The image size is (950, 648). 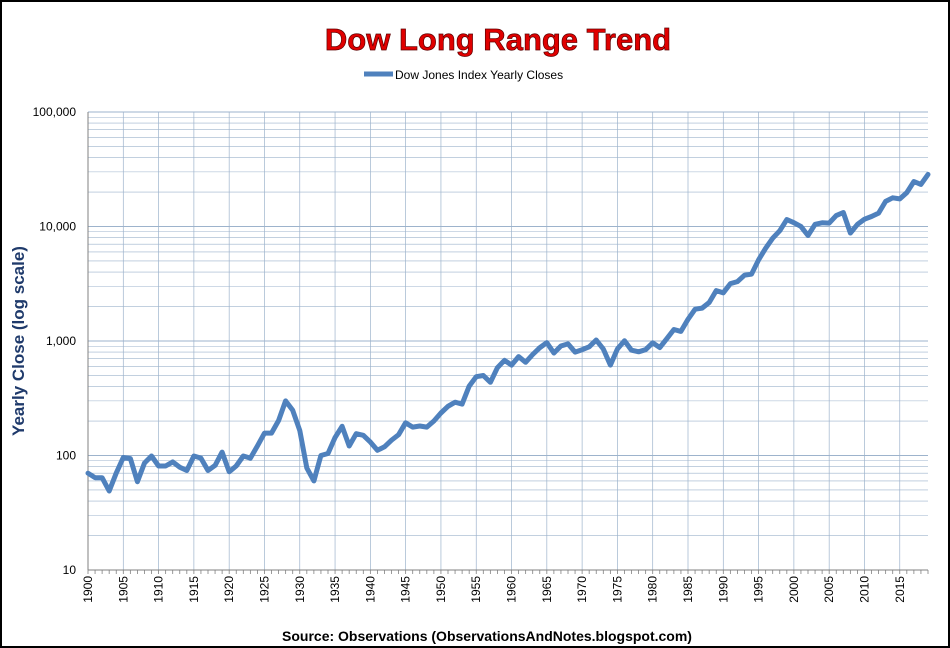 I want to click on y-tick-label: 1,000, so click(x=61, y=341).